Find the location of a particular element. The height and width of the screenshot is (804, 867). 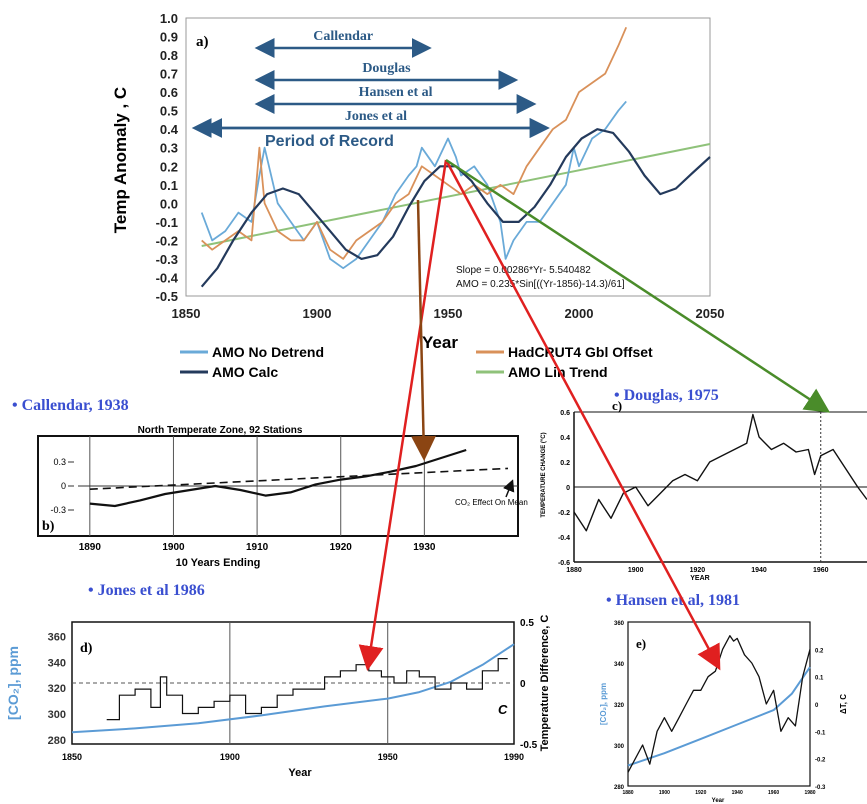

temperature-change-line is located at coordinates (720, 472).